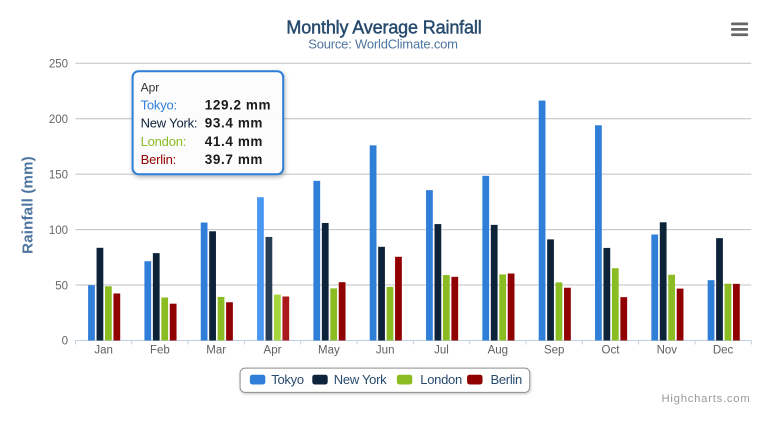 This screenshot has width=769, height=421. What do you see at coordinates (360, 379) in the screenshot?
I see `svg-text: New York` at bounding box center [360, 379].